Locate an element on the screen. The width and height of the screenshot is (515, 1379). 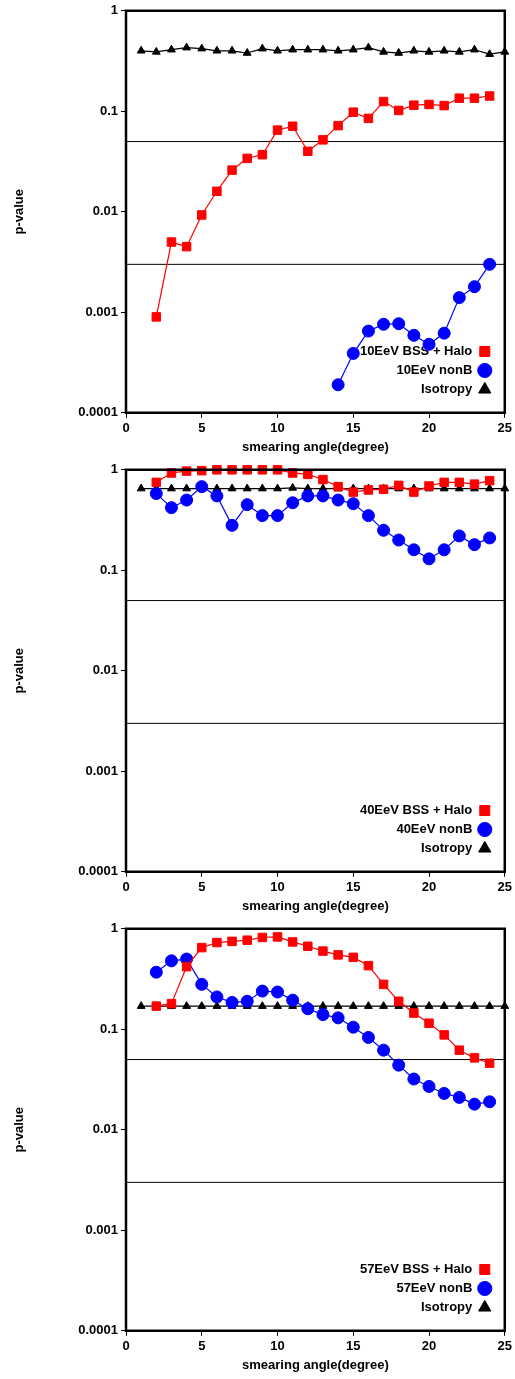
legend-label: 10EeV nonB is located at coordinates (434, 370).